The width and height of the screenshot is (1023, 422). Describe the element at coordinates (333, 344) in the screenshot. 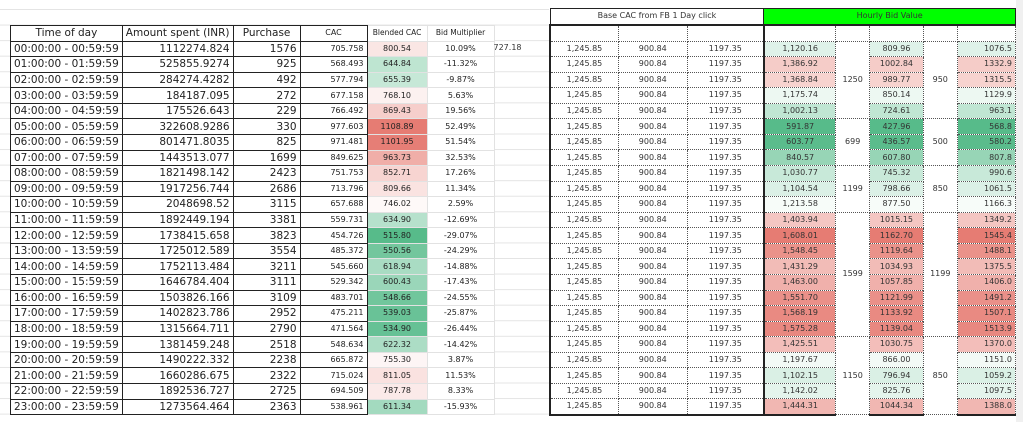

I see `cac-cell: 548.634` at that location.